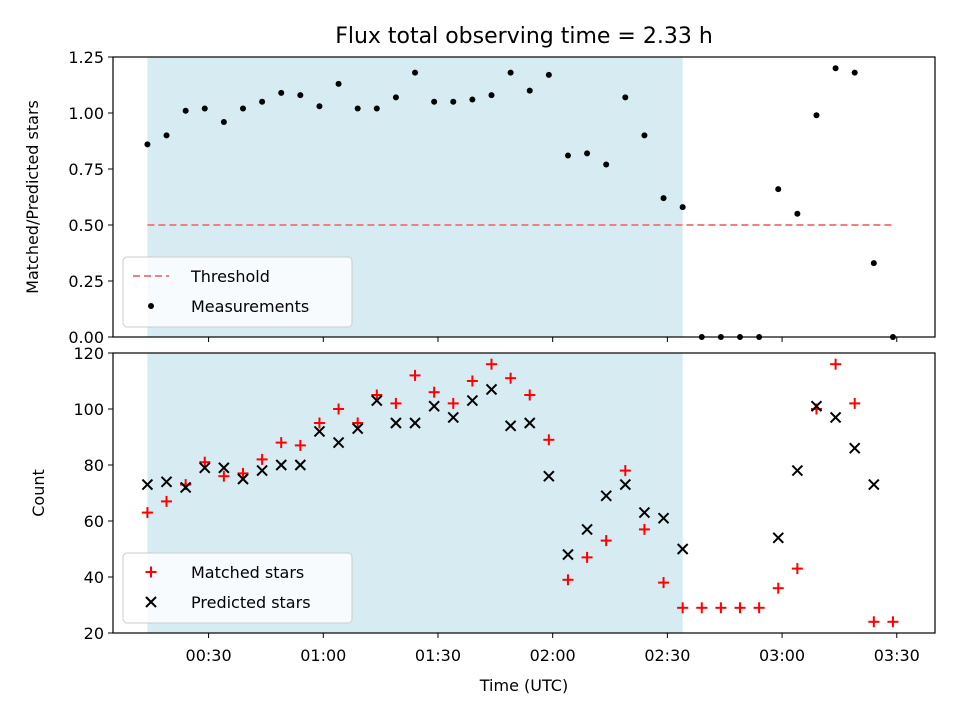 The height and width of the screenshot is (720, 960). Describe the element at coordinates (209, 655) in the screenshot. I see `x-tick-label: 00:30` at that location.